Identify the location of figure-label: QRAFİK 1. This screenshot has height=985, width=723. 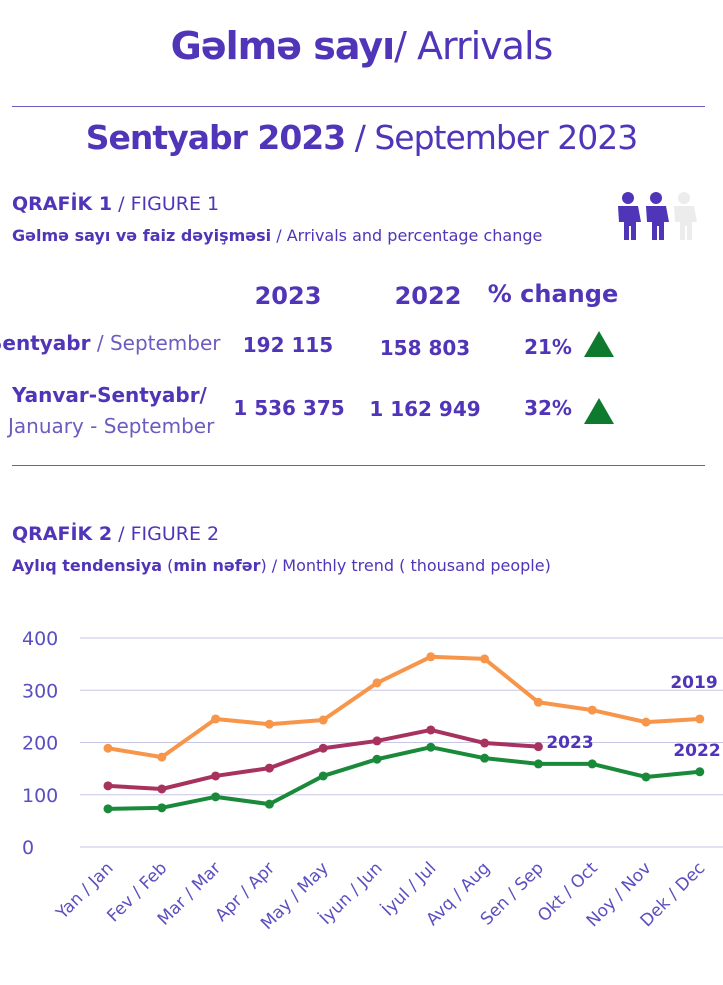
(62, 204).